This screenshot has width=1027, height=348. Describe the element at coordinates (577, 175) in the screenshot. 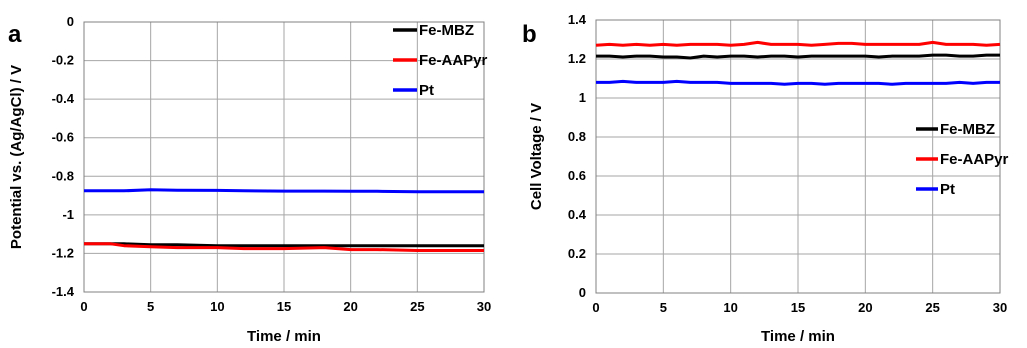

I see `y-tick-label: 0.6` at that location.